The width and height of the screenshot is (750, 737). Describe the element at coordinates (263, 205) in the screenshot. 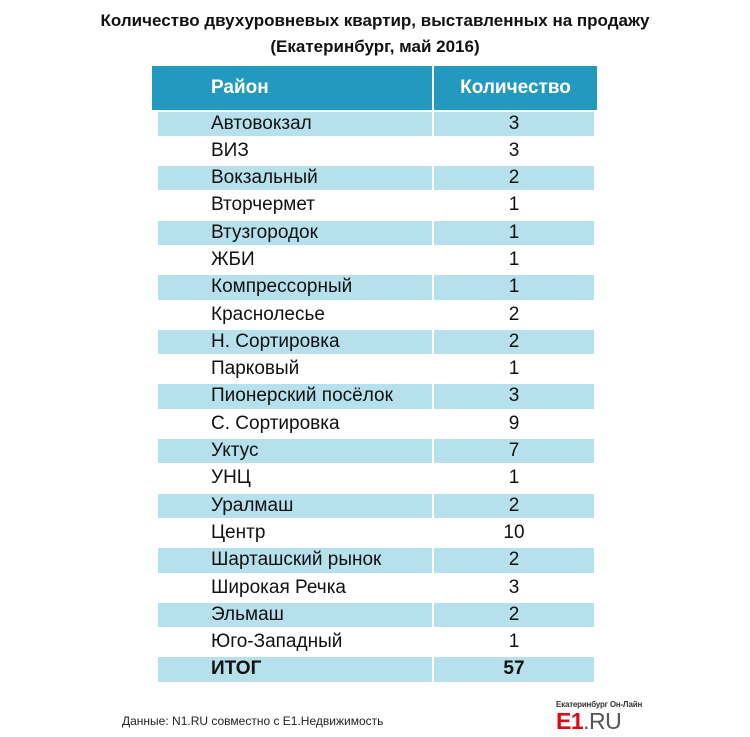

I see `district-name: Вторчермет` at that location.